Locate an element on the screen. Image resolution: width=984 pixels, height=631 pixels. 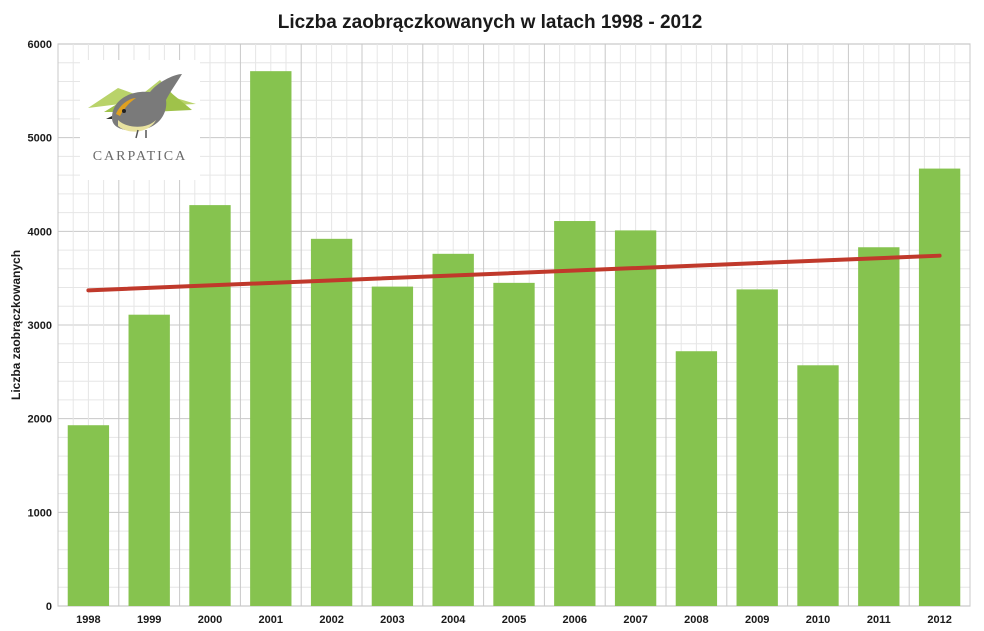
x-tick-label: 2010 is located at coordinates (818, 620).